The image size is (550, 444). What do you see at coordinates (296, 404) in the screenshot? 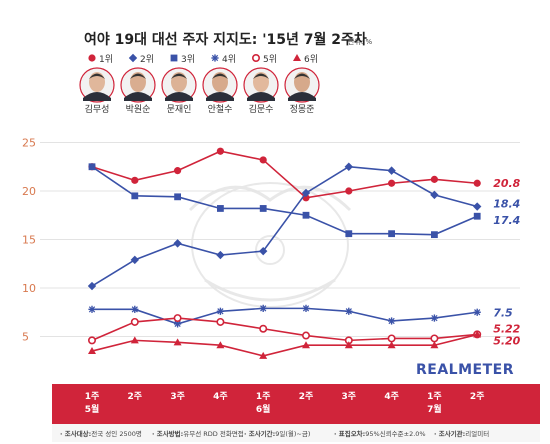
I see `x-axis-band` at bounding box center [296, 404].